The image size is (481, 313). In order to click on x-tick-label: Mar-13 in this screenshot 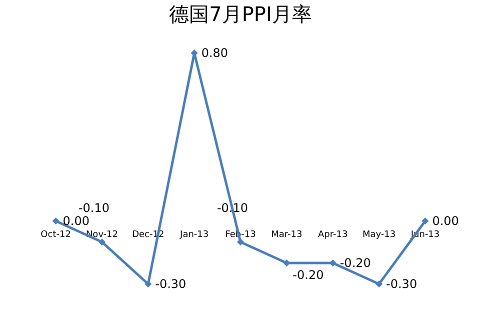, I will do `click(286, 235)`.